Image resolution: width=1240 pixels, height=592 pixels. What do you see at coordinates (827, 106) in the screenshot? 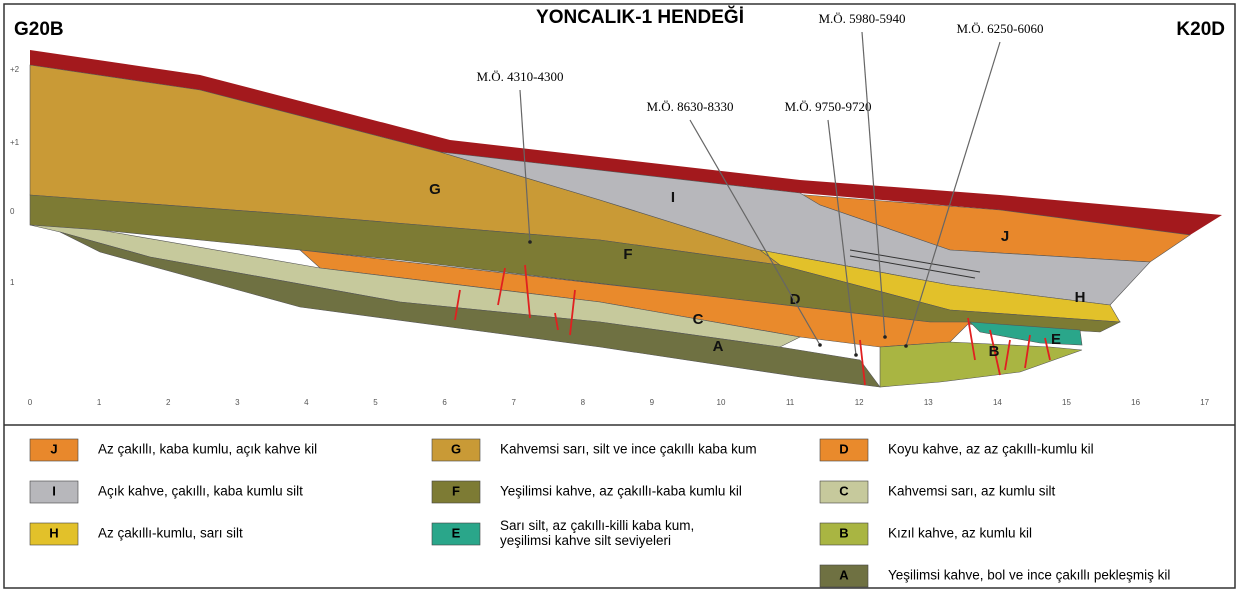
I see `date-label: M.Ö. 9750-9720` at bounding box center [827, 106].